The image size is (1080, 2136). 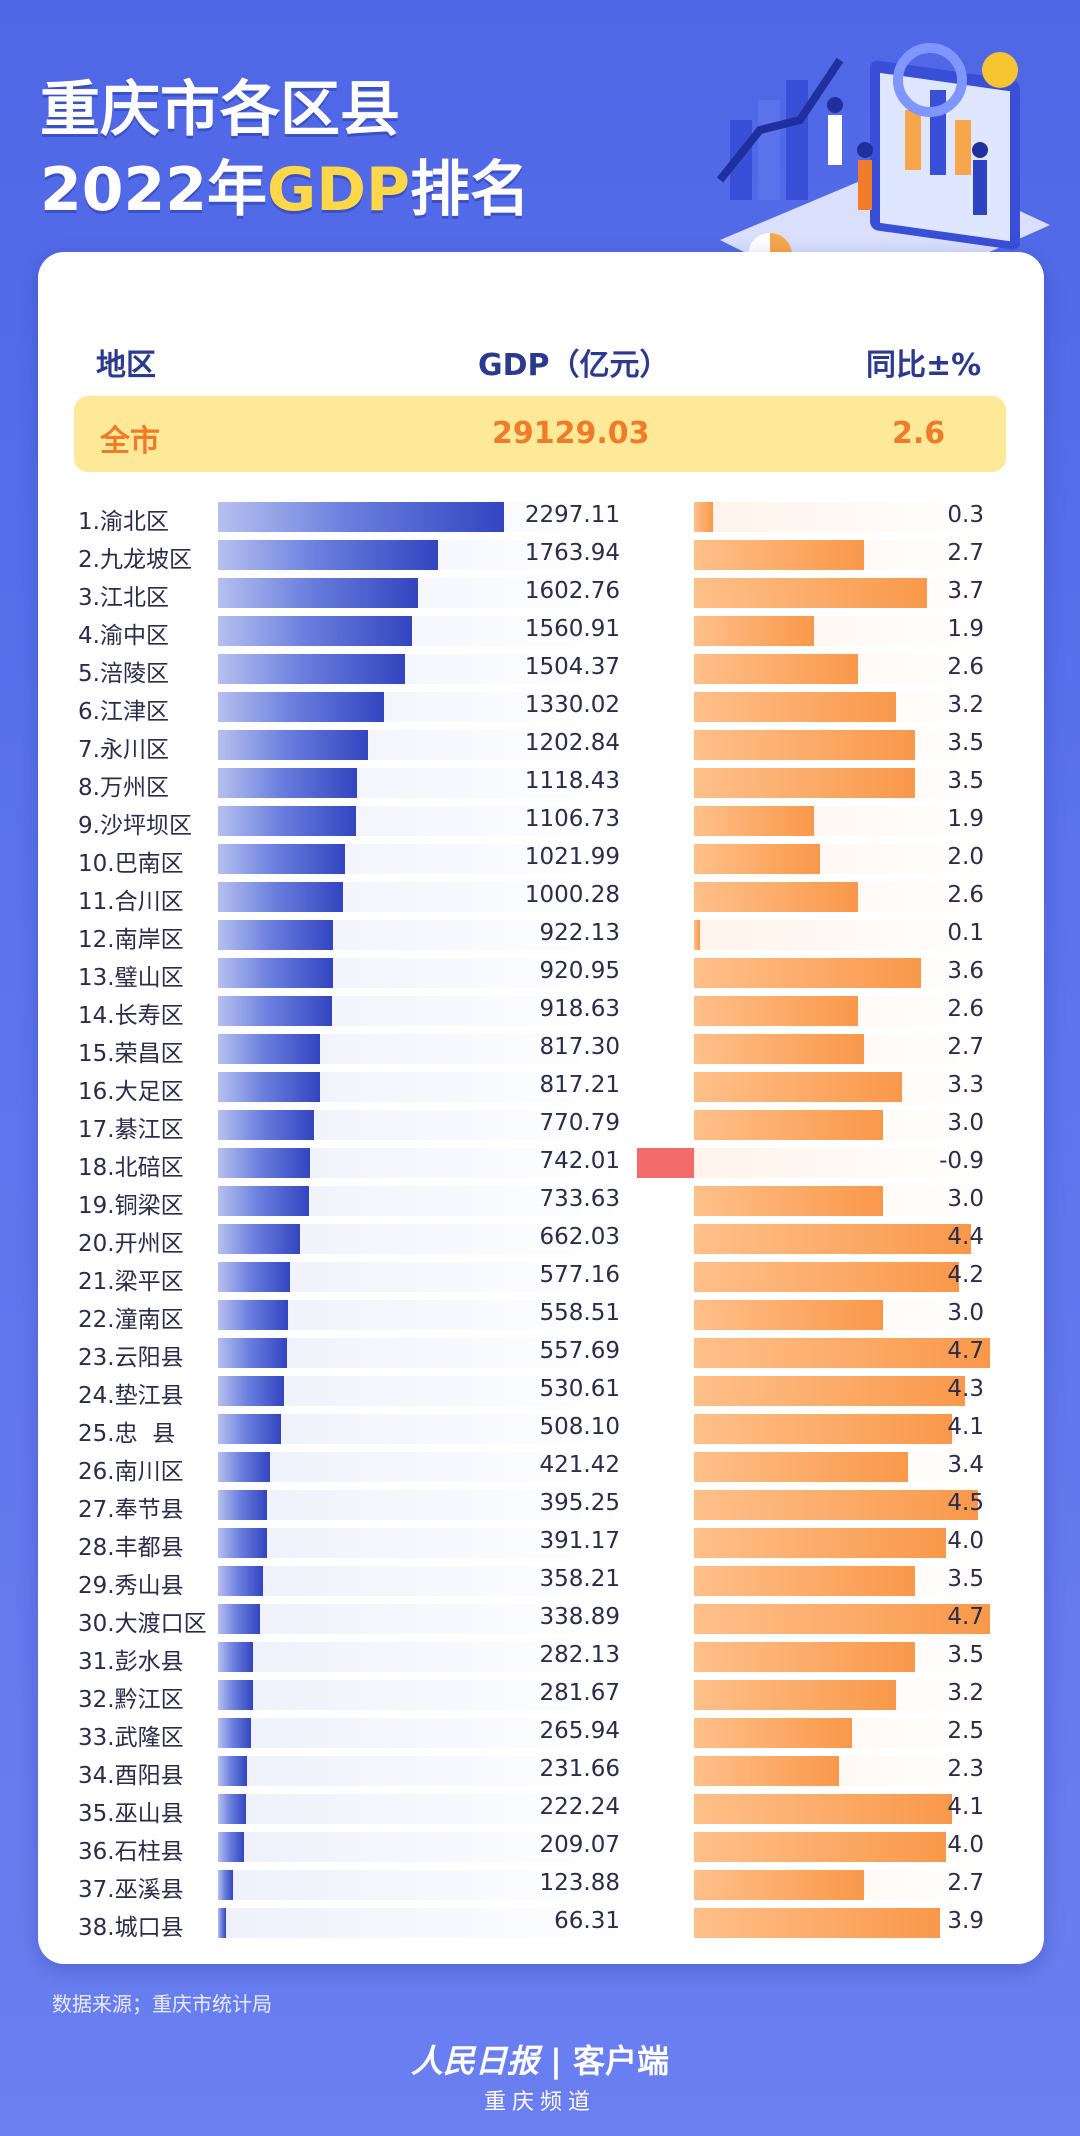 What do you see at coordinates (965, 857) in the screenshot?
I see `yoy-value-label: 2.0` at bounding box center [965, 857].